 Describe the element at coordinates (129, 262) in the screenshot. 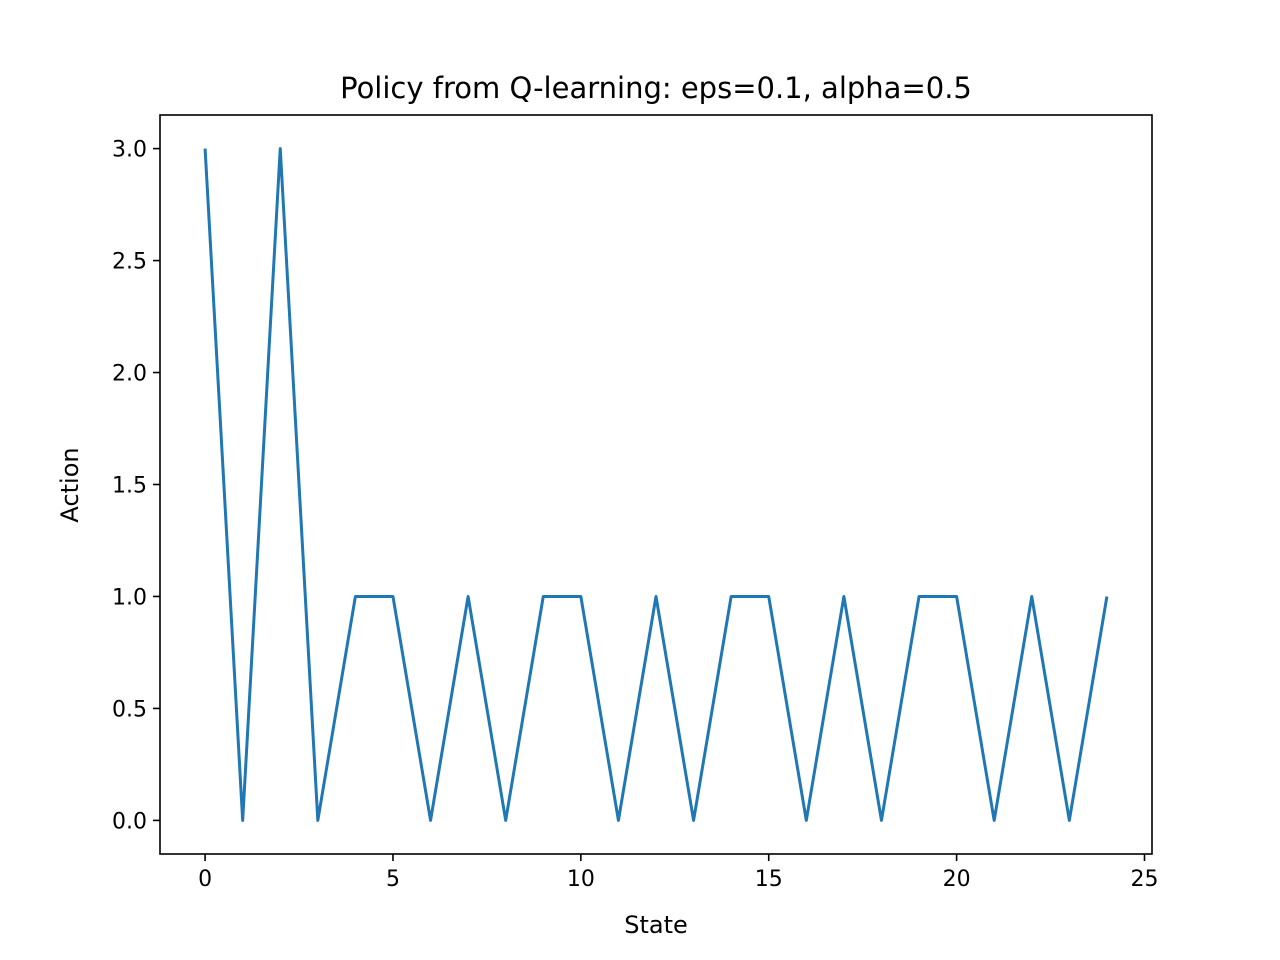

I see `y-tick-label: 2.5` at that location.